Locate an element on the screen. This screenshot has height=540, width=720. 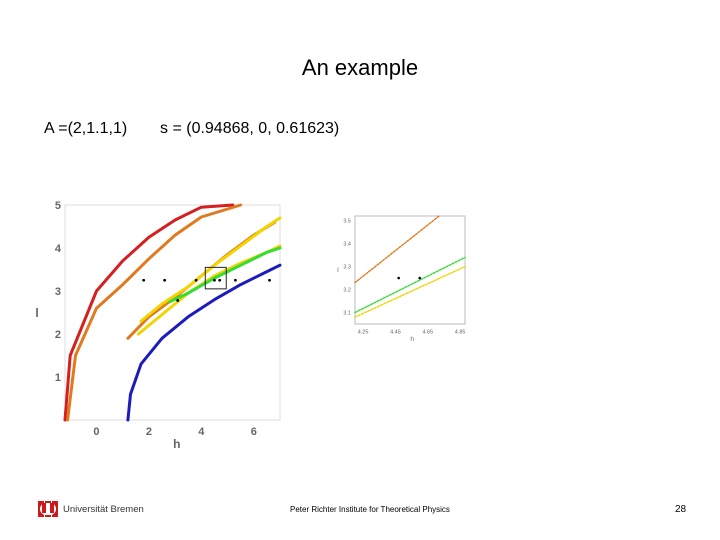
zoom-plot-y-axis-label: l is located at coordinates (338, 270).